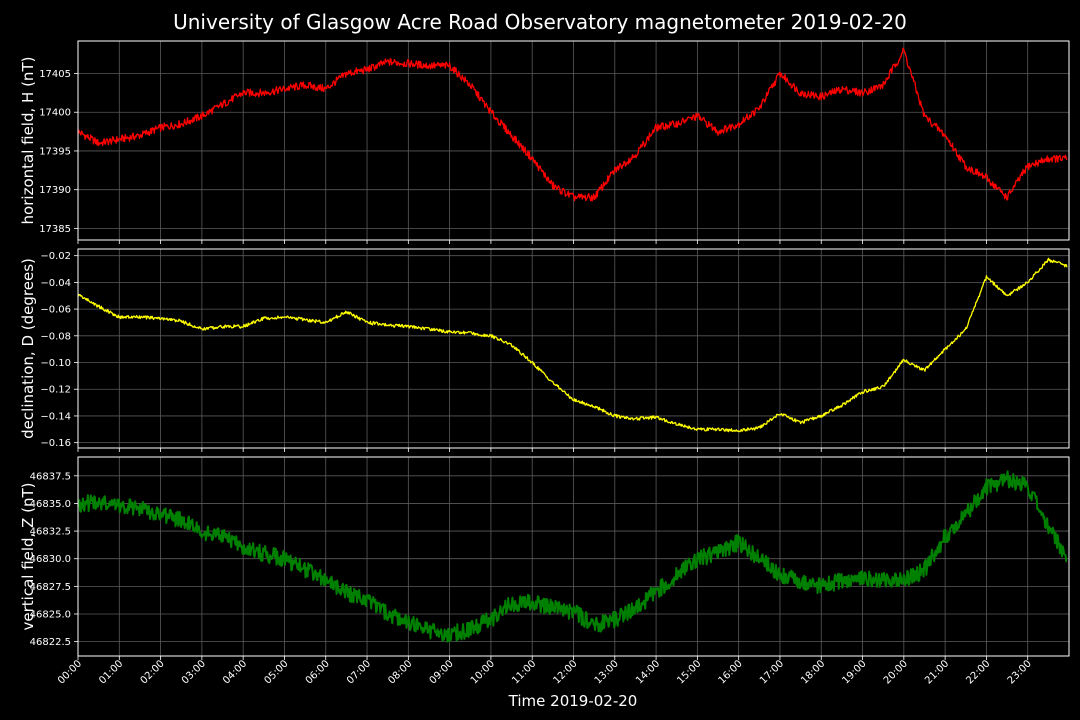 Image resolution: width=1080 pixels, height=720 pixels. I want to click on y-tick-label: −0.16, so click(55, 443).